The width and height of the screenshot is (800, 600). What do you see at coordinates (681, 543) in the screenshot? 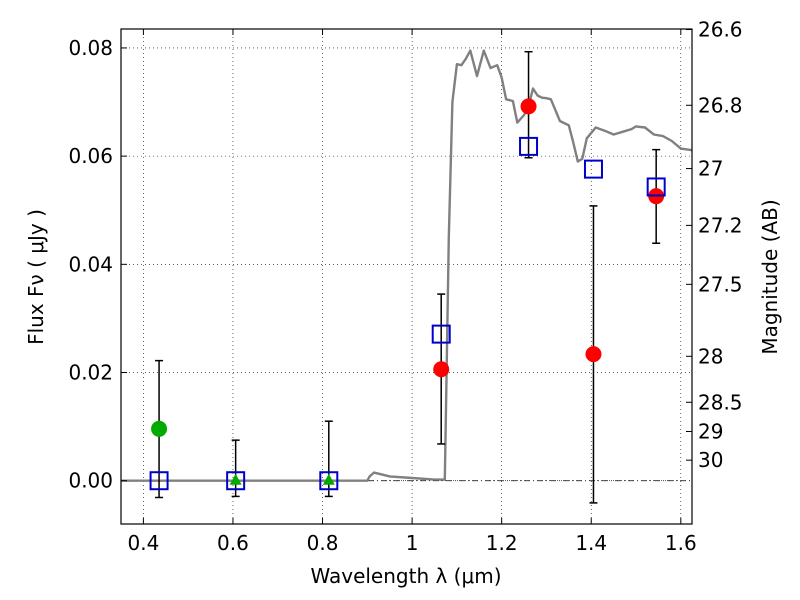
I see `x-tick-label: 1.6` at bounding box center [681, 543].